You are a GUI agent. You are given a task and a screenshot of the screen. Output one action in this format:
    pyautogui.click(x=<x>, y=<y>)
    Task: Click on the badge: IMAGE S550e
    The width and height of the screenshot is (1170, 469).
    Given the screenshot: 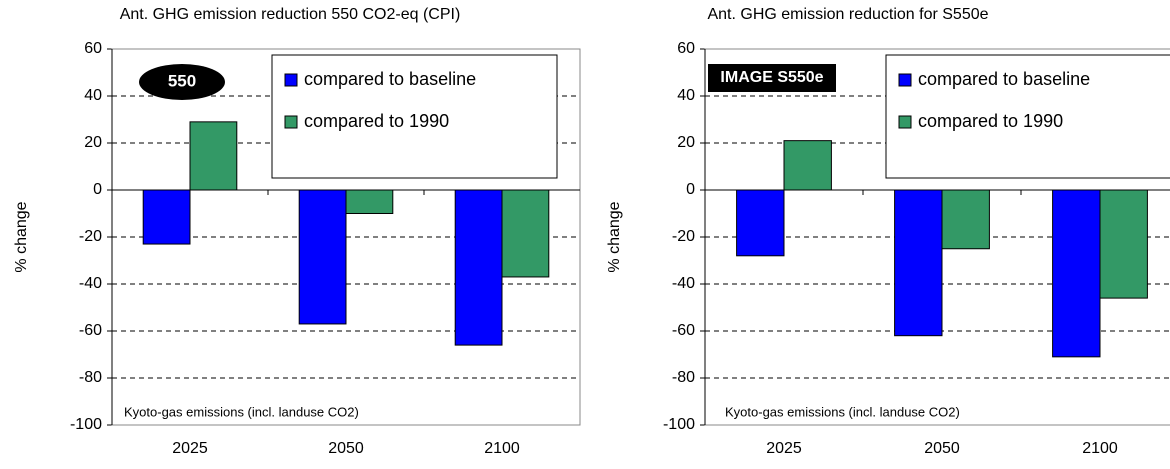 What is the action you would take?
    pyautogui.click(x=771, y=77)
    